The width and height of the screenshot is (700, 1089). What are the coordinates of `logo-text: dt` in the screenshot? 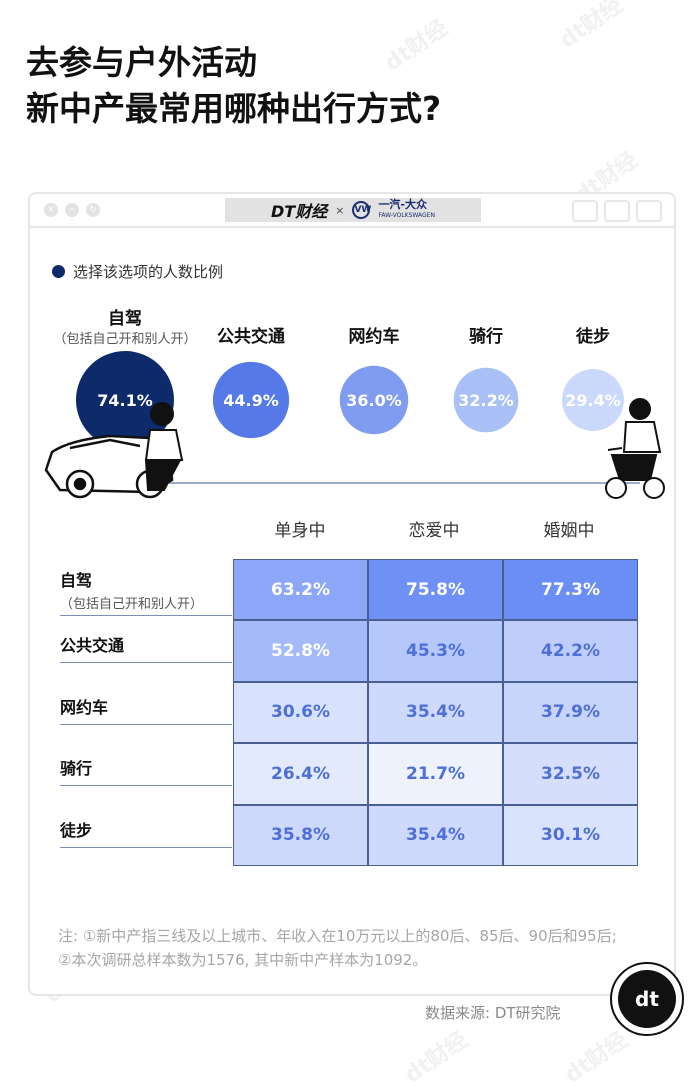 It's located at (647, 999).